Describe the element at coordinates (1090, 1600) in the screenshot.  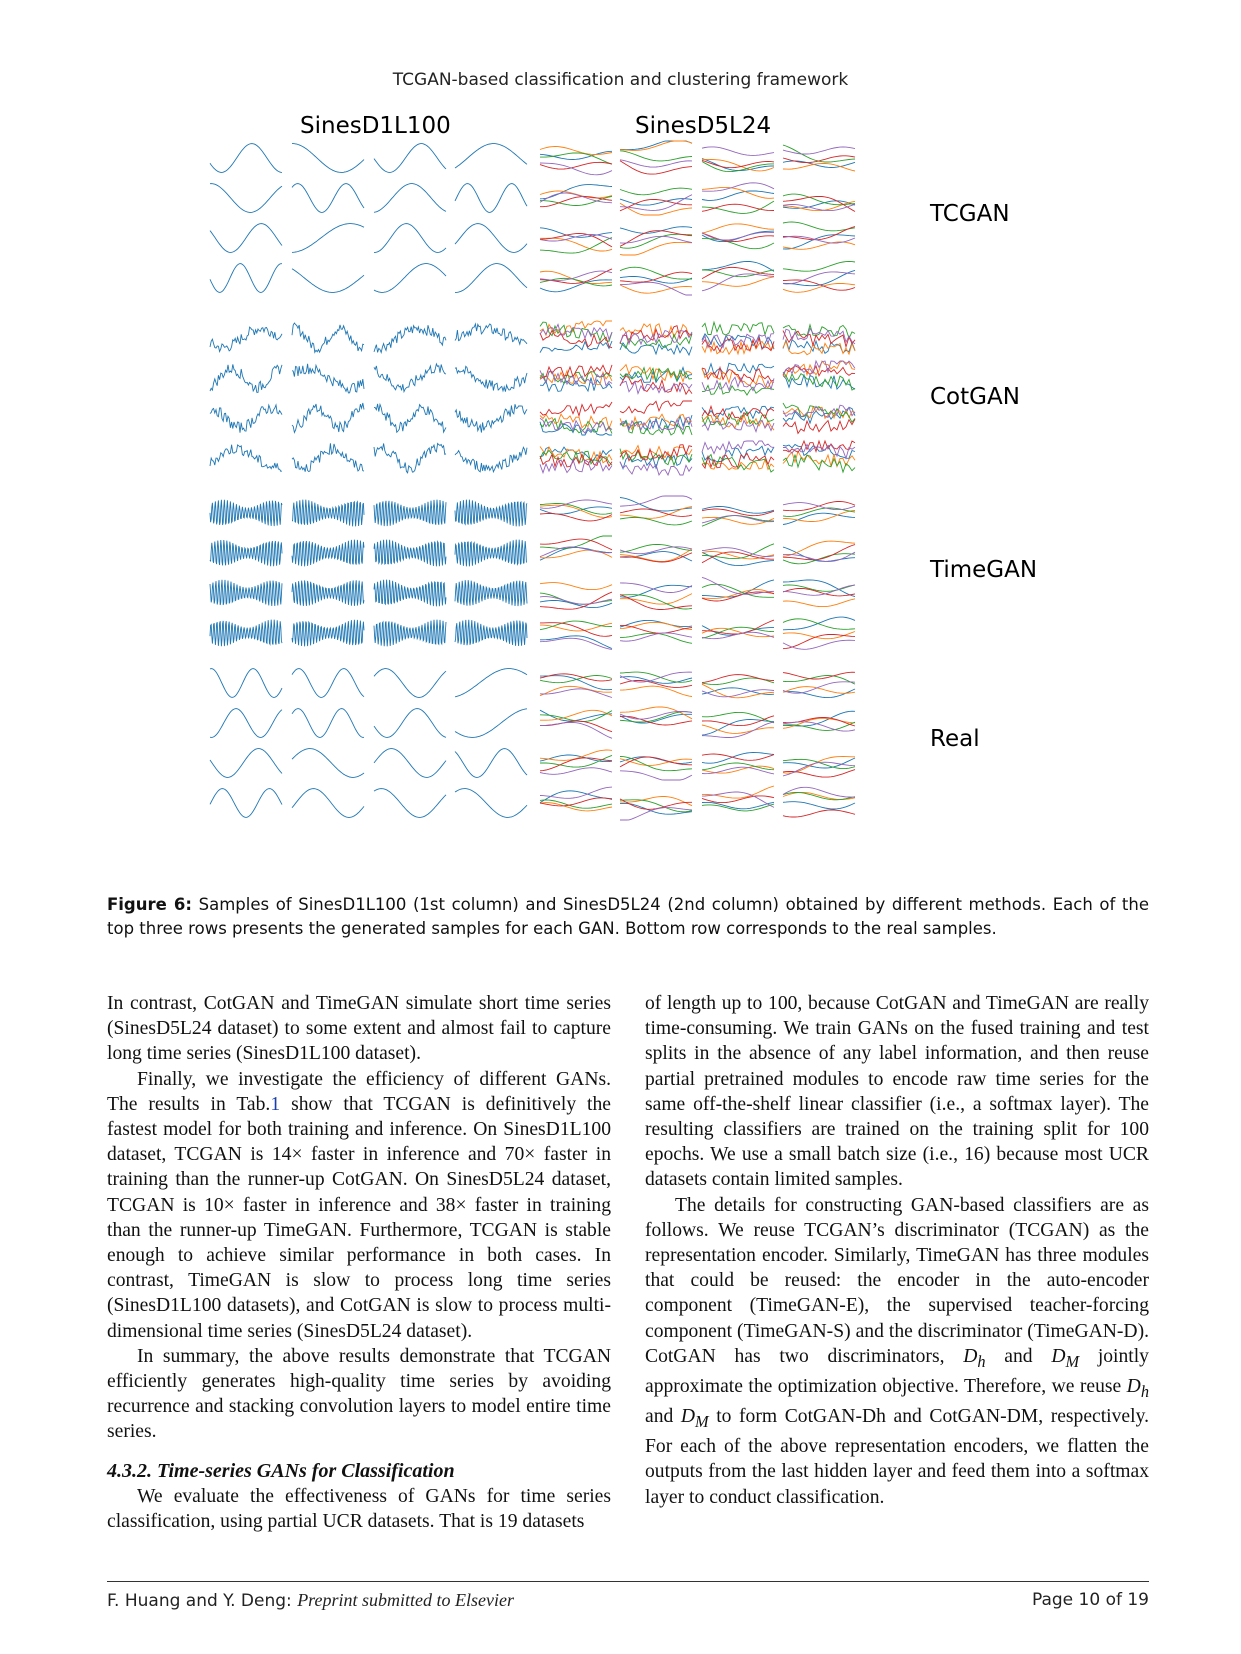
I see `footer-page-number: Page 10 of 19` at that location.